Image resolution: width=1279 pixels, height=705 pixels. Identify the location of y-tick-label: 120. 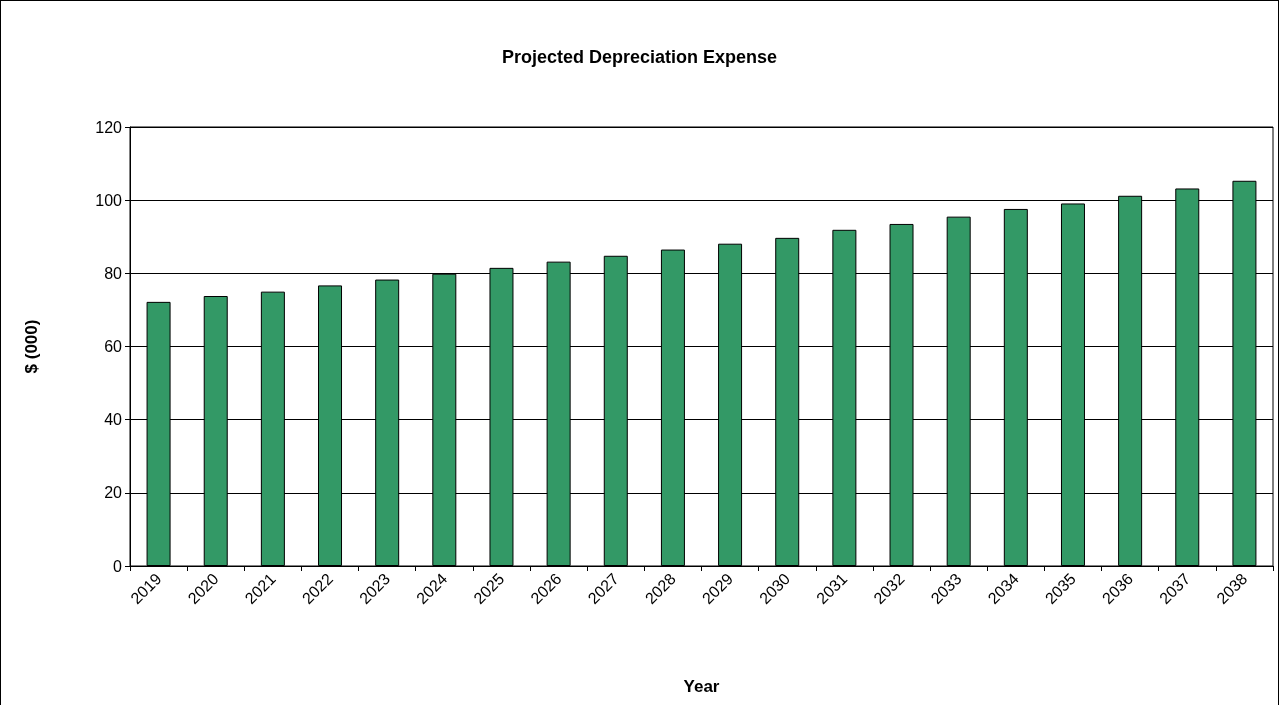
(109, 127).